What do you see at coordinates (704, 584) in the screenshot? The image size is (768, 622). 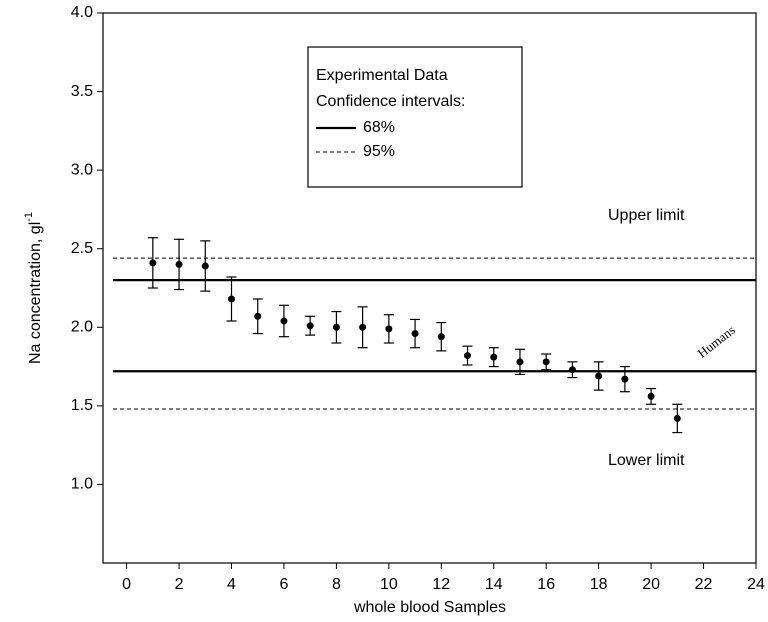 I see `x-tick-label: 22` at bounding box center [704, 584].